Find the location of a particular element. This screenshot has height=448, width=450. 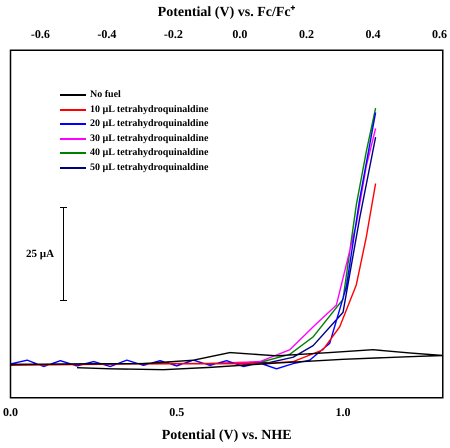

x2-tick-label: 0.4 is located at coordinates (372, 34).